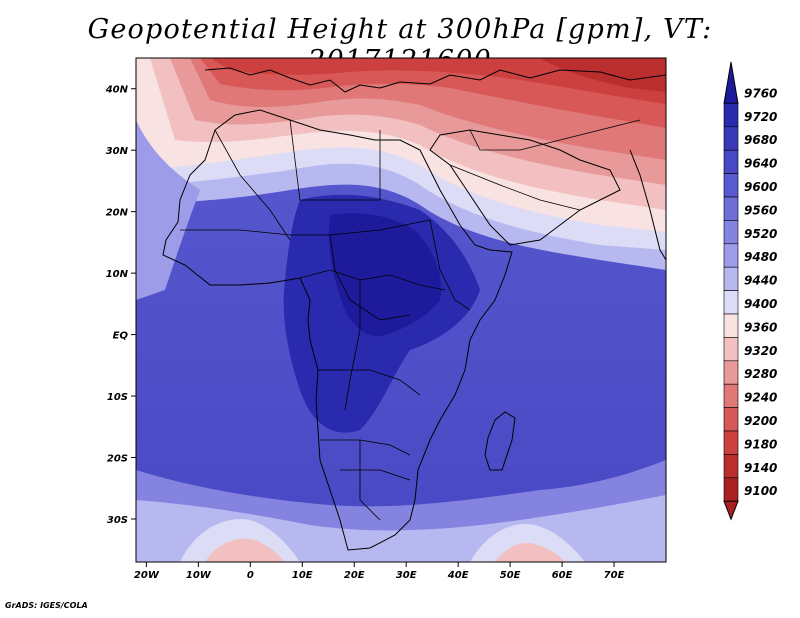  Describe the element at coordinates (760, 117) in the screenshot. I see `colorbar-label: 9720` at that location.